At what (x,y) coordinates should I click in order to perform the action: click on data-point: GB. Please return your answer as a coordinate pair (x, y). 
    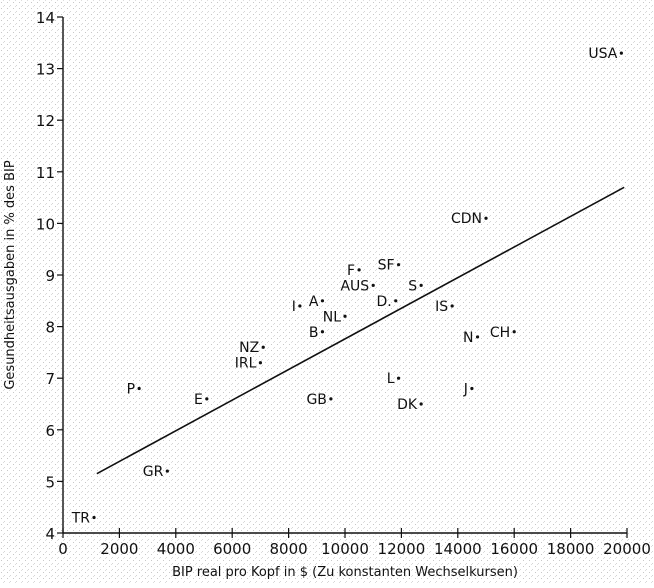
    Looking at the image, I should click on (319, 400).